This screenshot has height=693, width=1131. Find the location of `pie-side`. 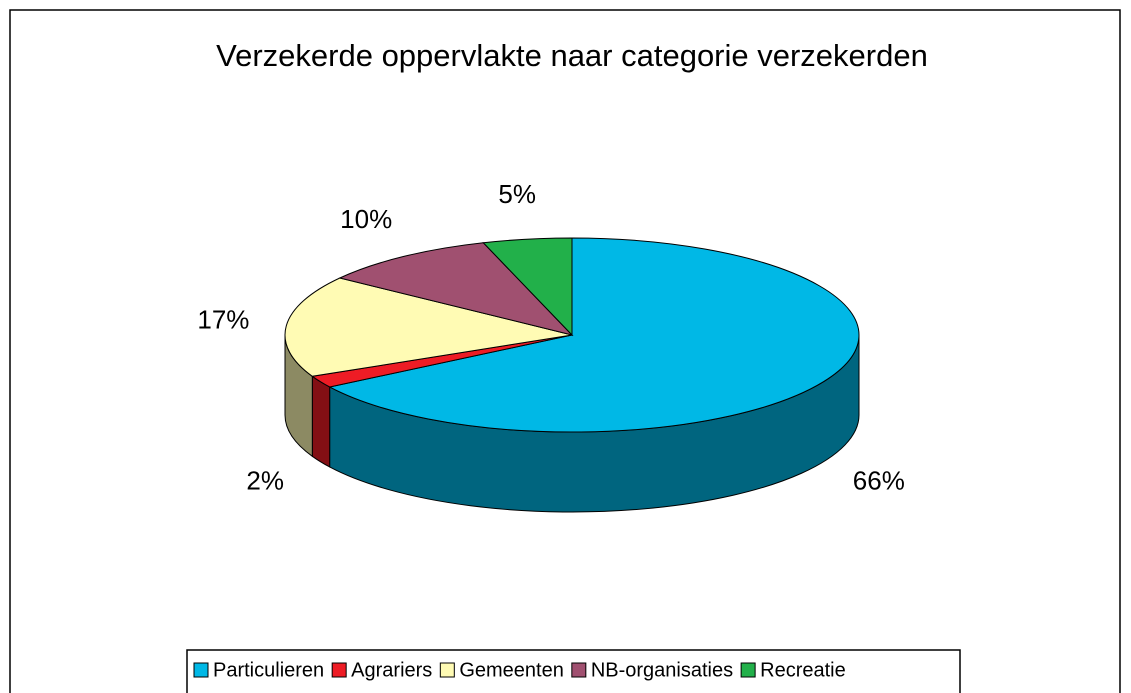

pie-side is located at coordinates (321, 421).